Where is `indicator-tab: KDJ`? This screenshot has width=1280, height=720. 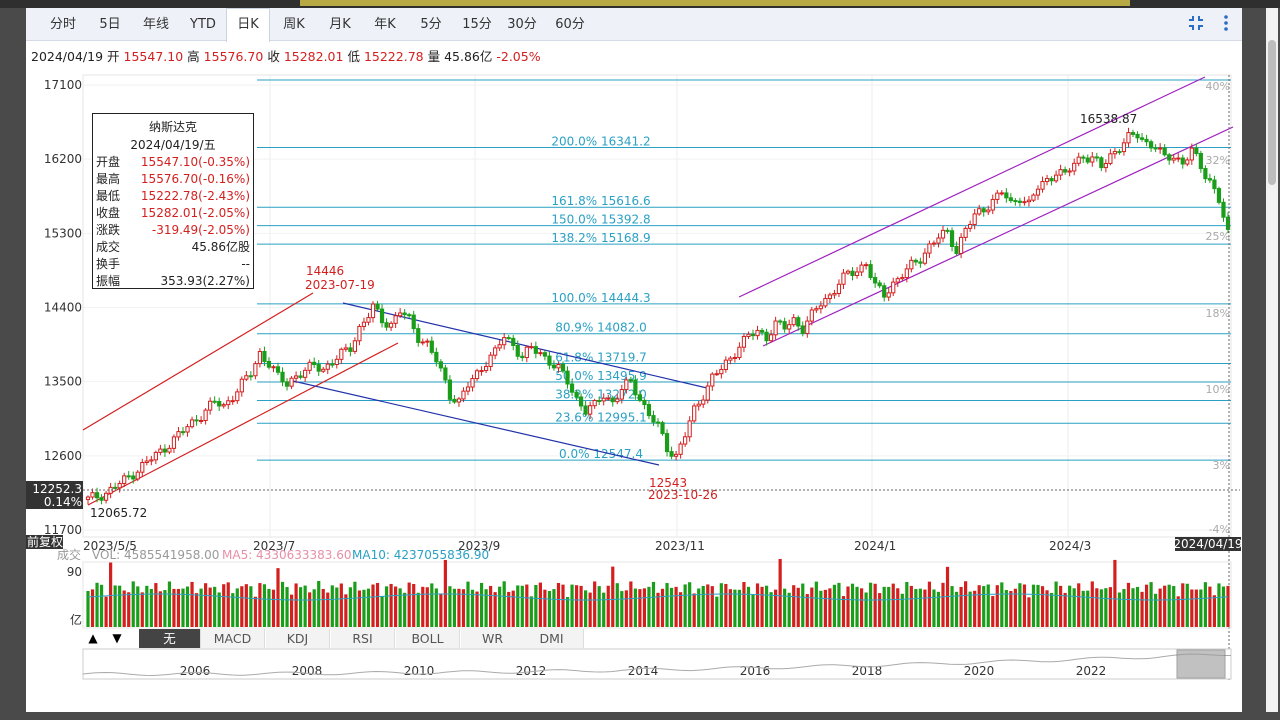 indicator-tab: KDJ is located at coordinates (298, 638).